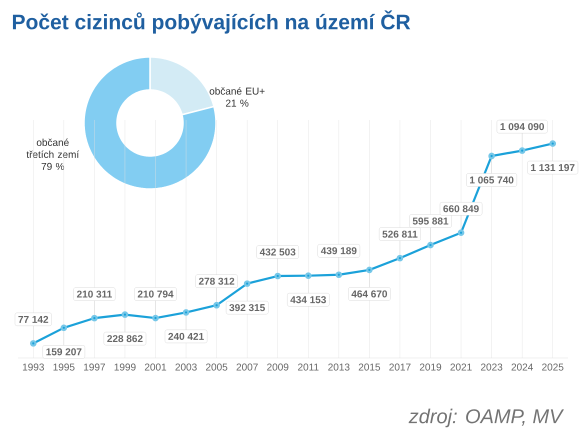 This screenshot has height=443, width=579. Describe the element at coordinates (369, 367) in the screenshot. I see `x-tick-label: 2015` at that location.